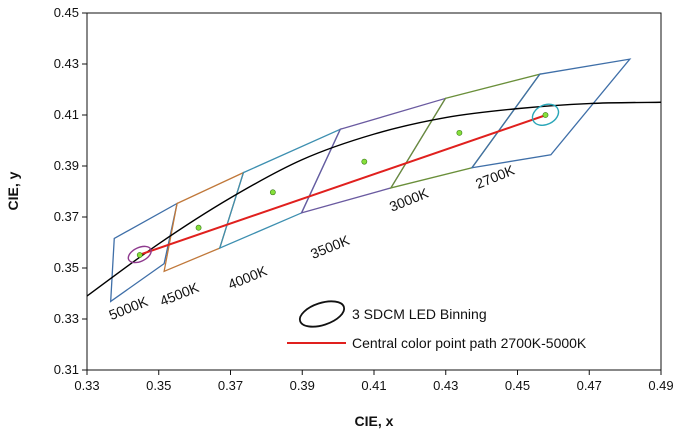 The height and width of the screenshot is (434, 678). I want to click on x-tick-label: 0.43, so click(445, 385).